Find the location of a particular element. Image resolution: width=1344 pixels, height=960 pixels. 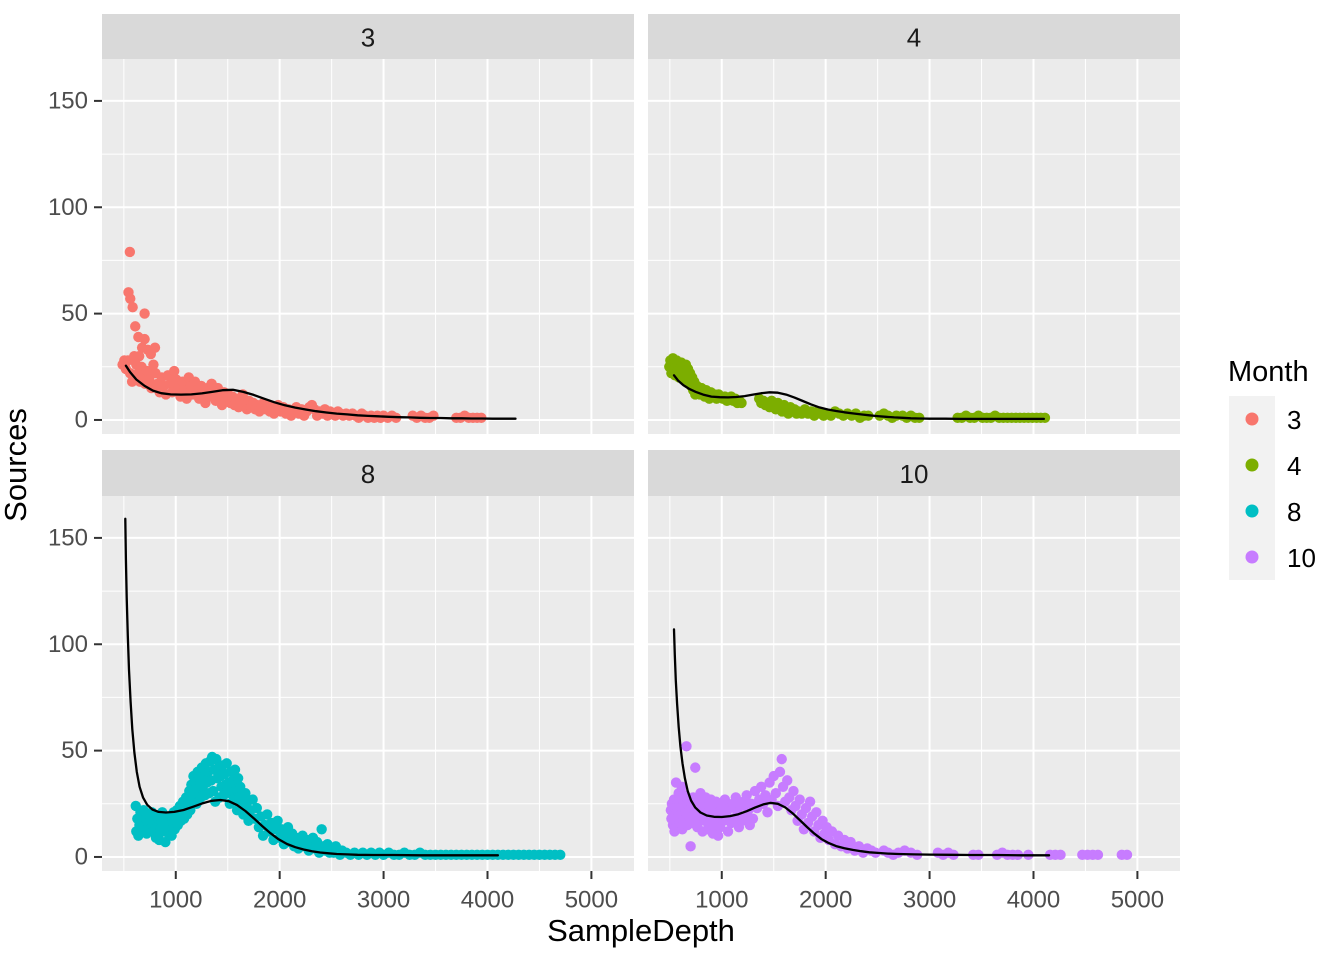

legend-title: Month is located at coordinates (1268, 372).